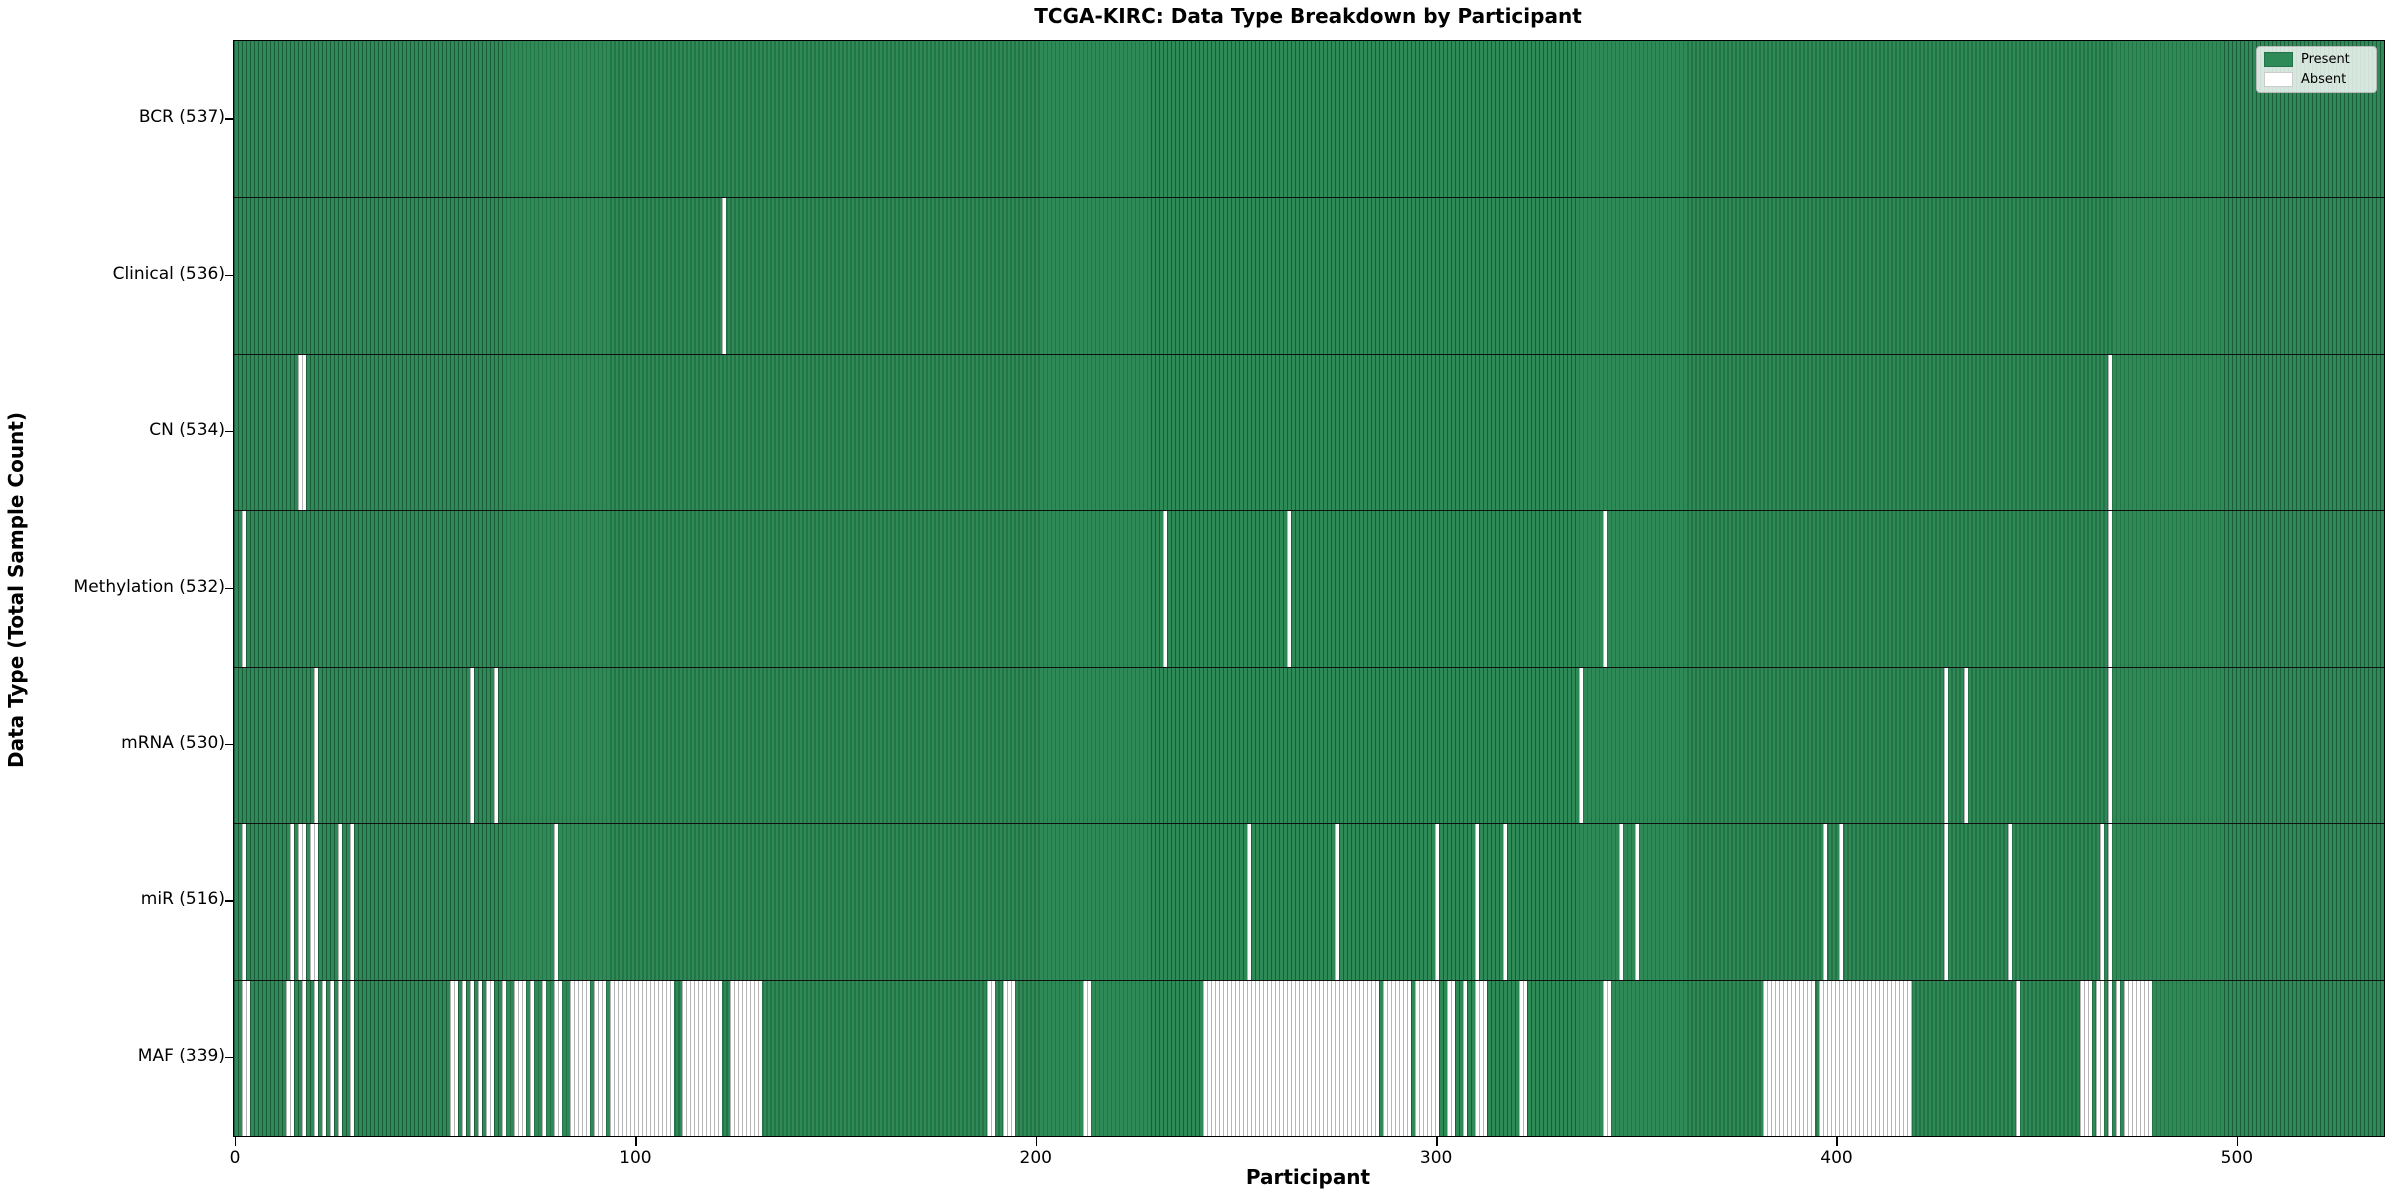 This screenshot has width=2400, height=1200. Describe the element at coordinates (1309, 275) in the screenshot. I see `heatmap-row-clinical` at that location.